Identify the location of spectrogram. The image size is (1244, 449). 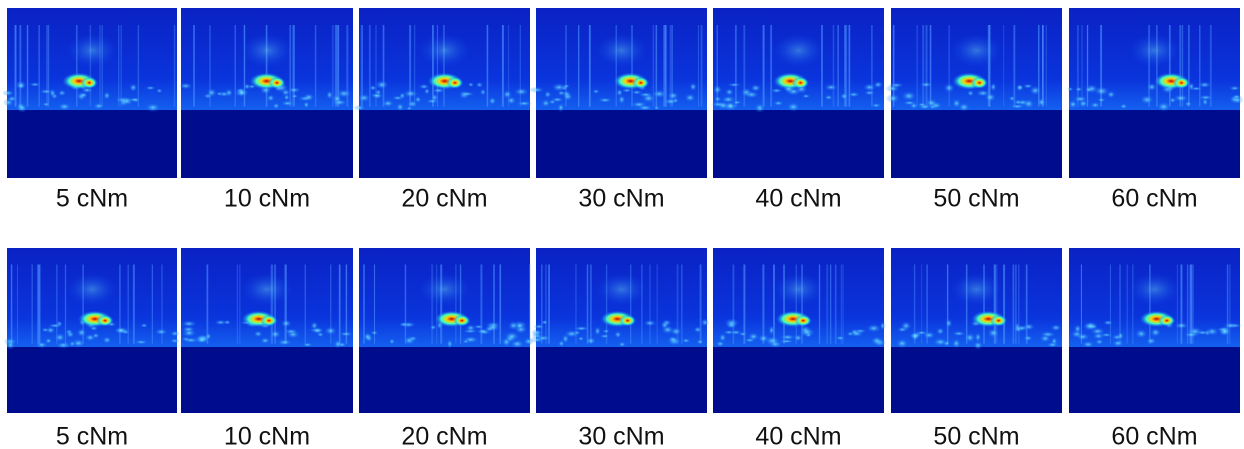
(617, 93).